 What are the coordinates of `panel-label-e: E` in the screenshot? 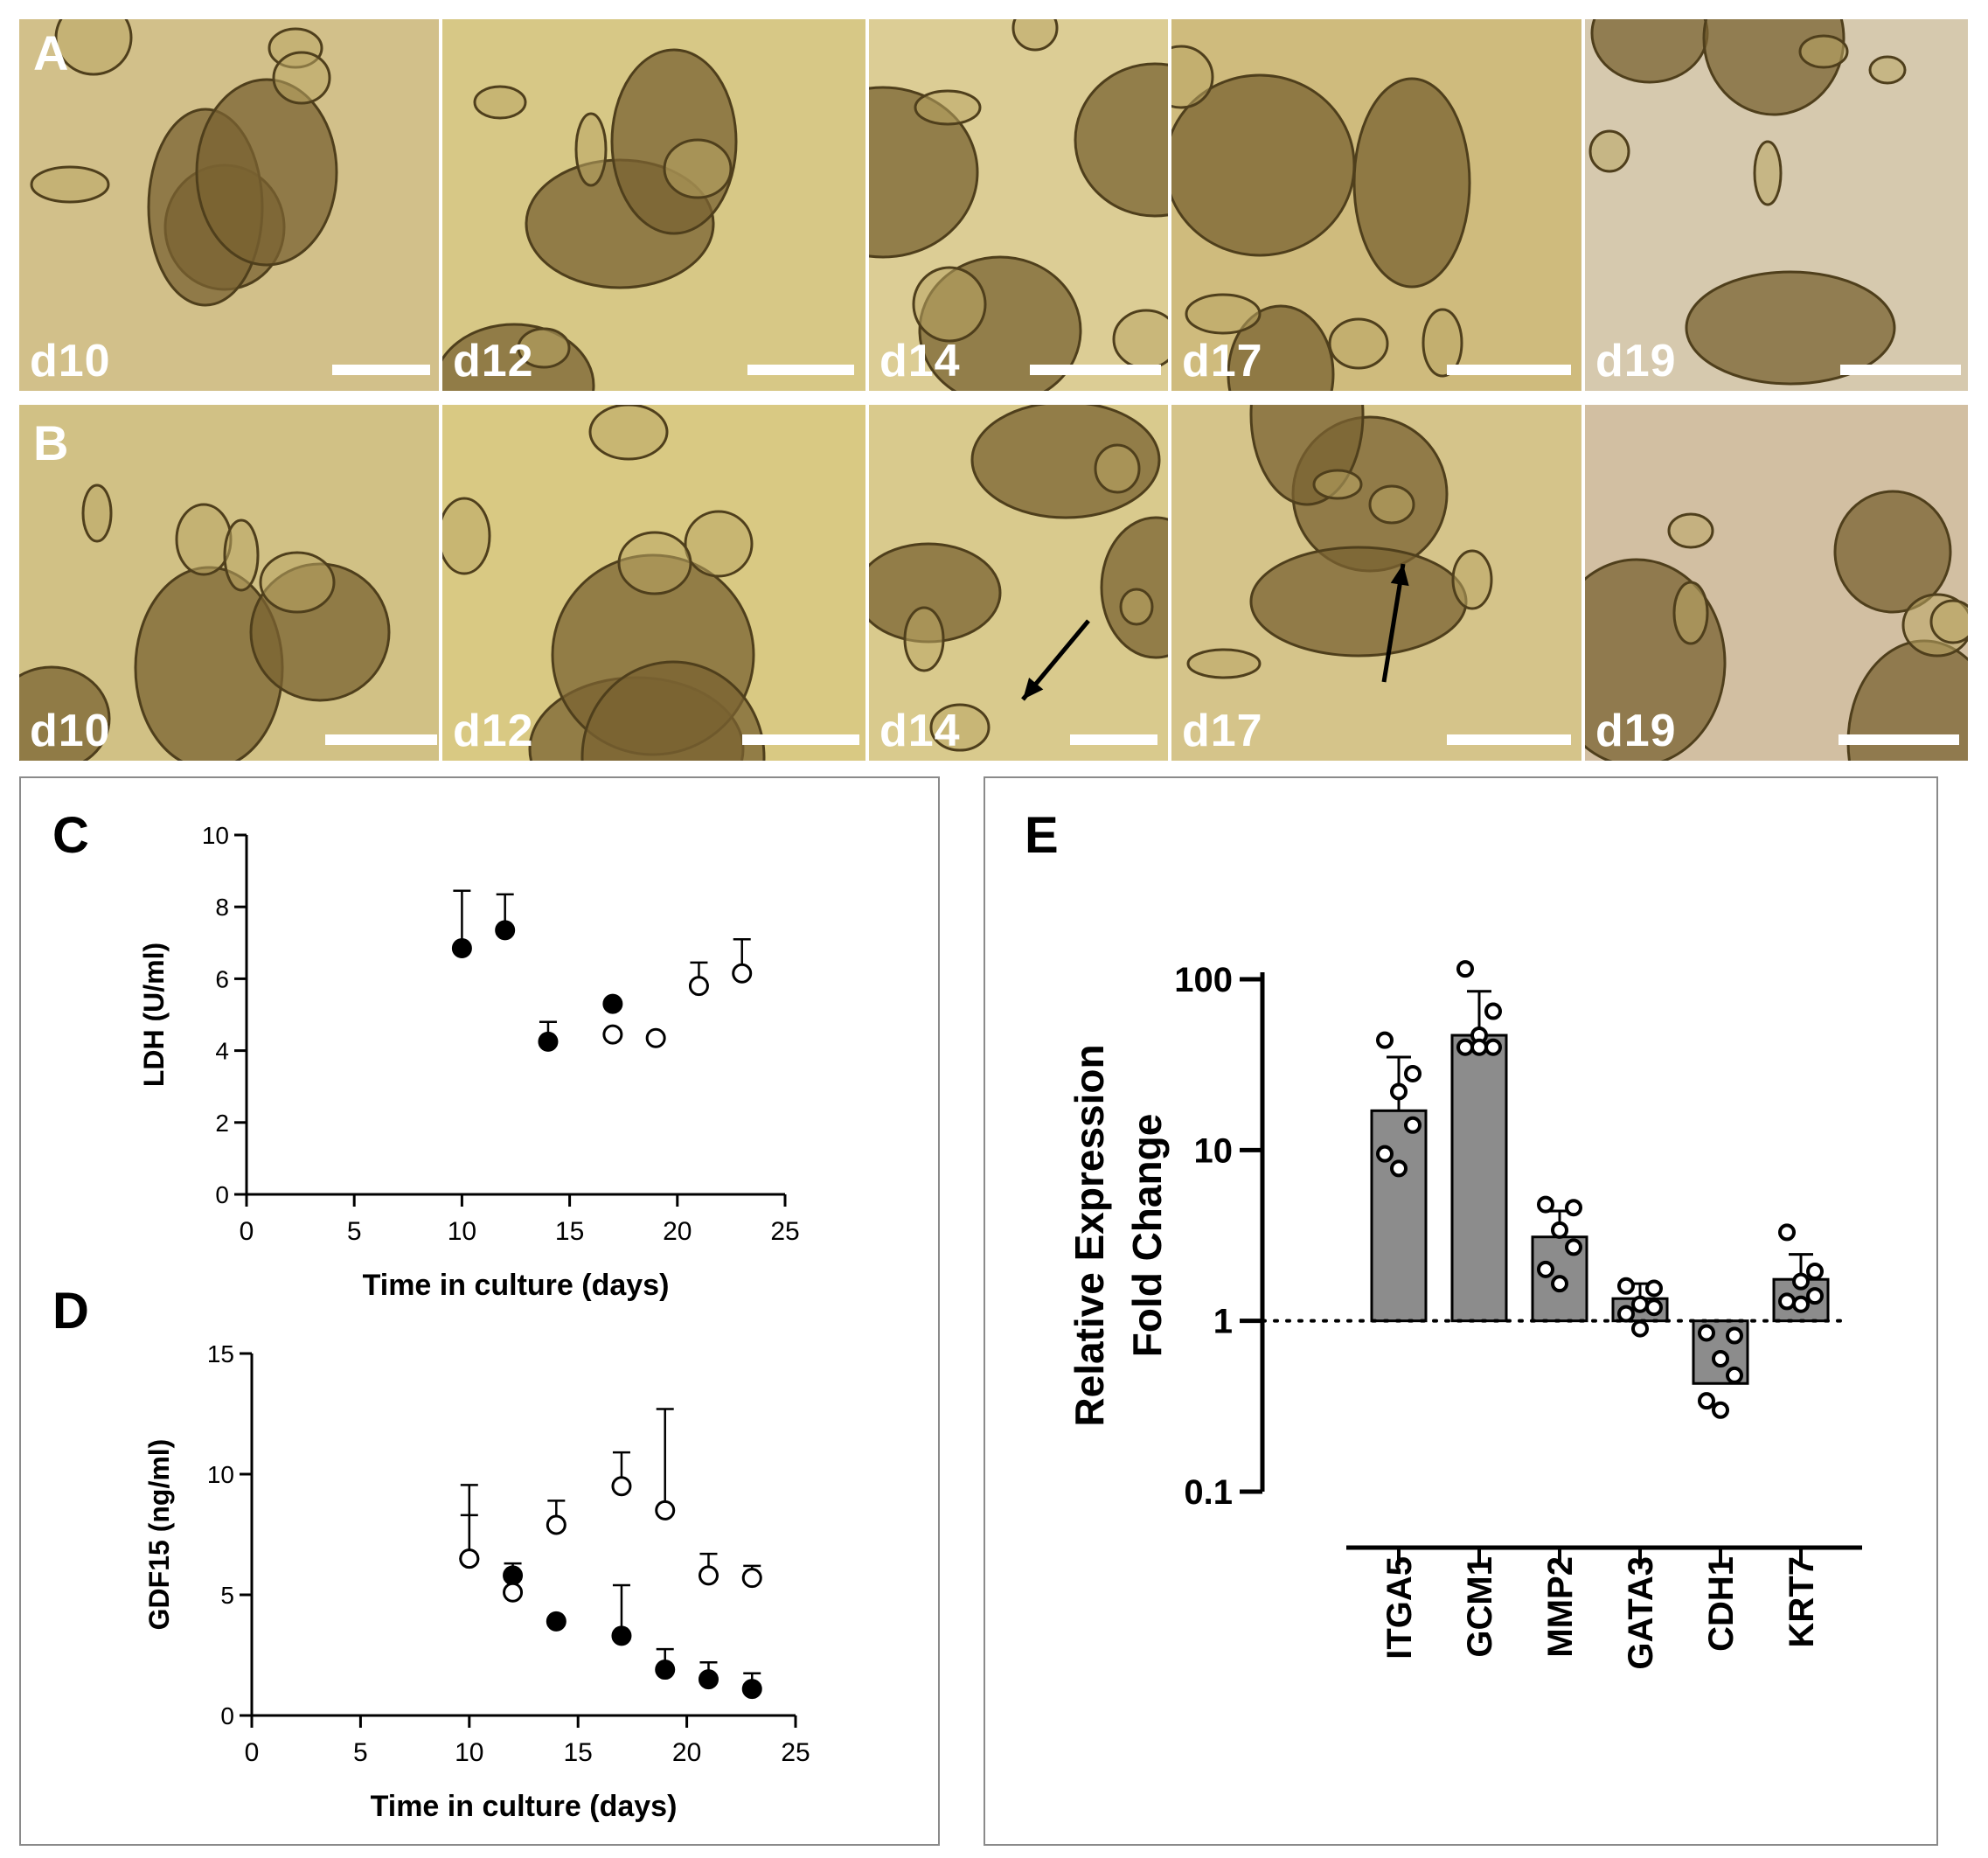 It's located at (1042, 835).